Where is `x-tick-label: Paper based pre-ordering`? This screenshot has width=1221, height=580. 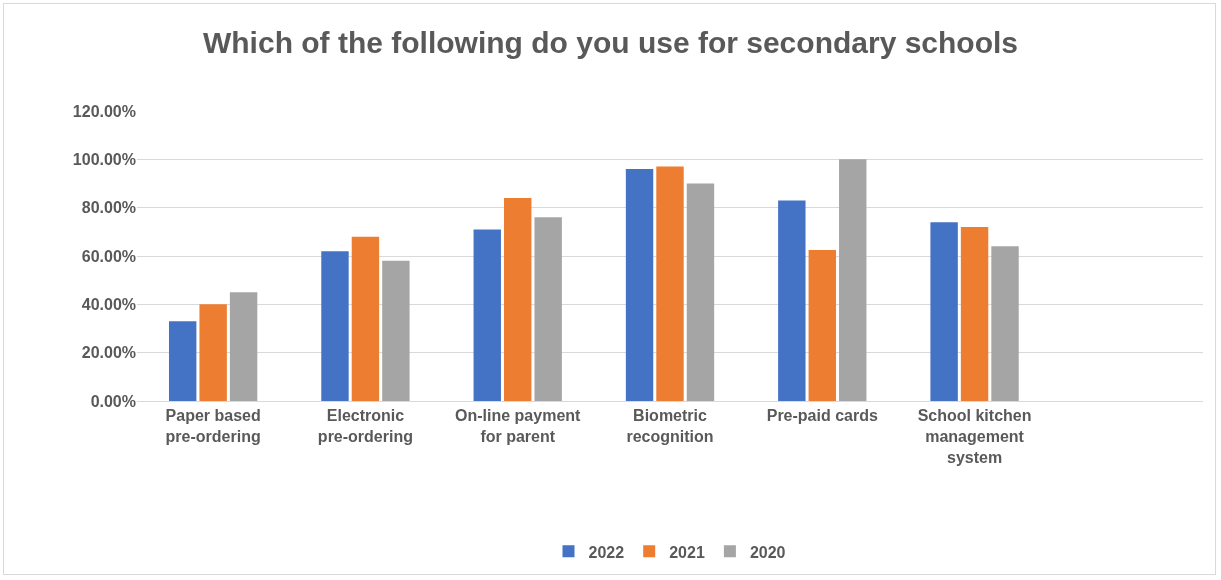
x-tick-label: Paper based pre-ordering is located at coordinates (213, 426).